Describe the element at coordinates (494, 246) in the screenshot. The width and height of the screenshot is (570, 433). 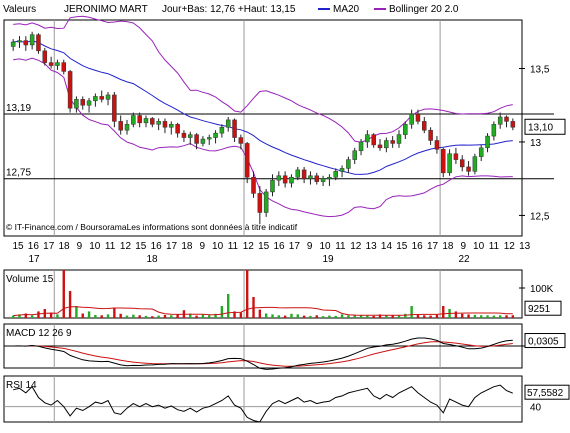
I see `x-day-label: 11` at that location.